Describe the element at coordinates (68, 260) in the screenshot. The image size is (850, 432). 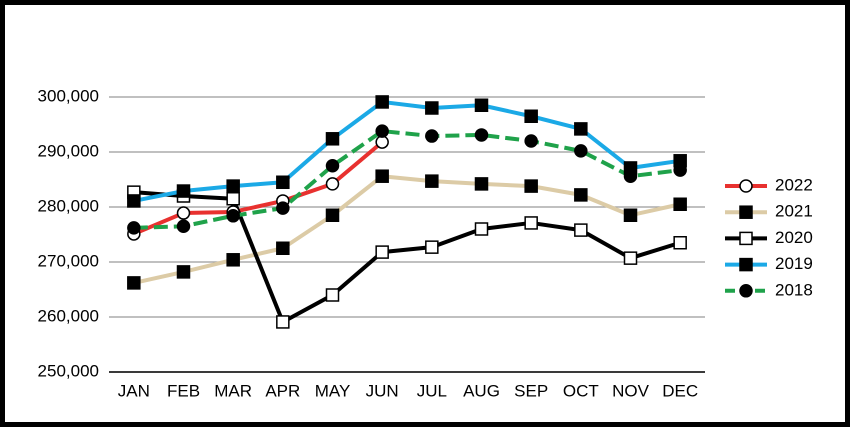
I see `y-tick-label: 270,000` at that location.